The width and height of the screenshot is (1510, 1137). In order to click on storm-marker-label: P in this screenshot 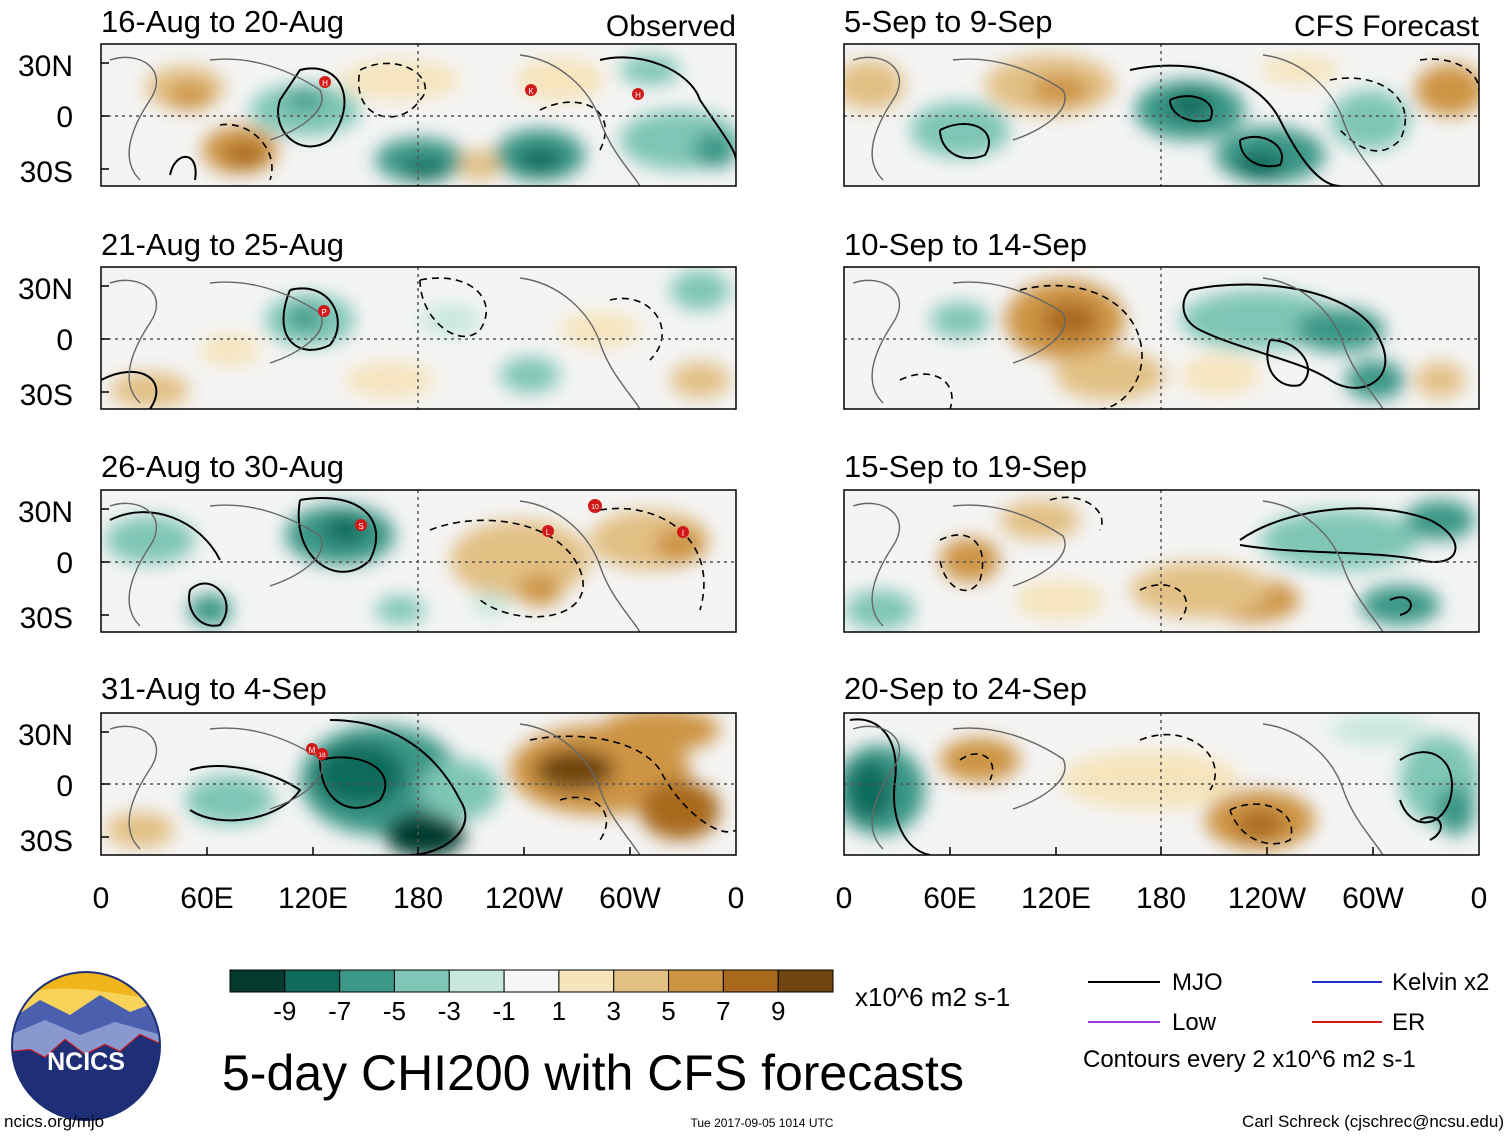, I will do `click(323, 312)`.